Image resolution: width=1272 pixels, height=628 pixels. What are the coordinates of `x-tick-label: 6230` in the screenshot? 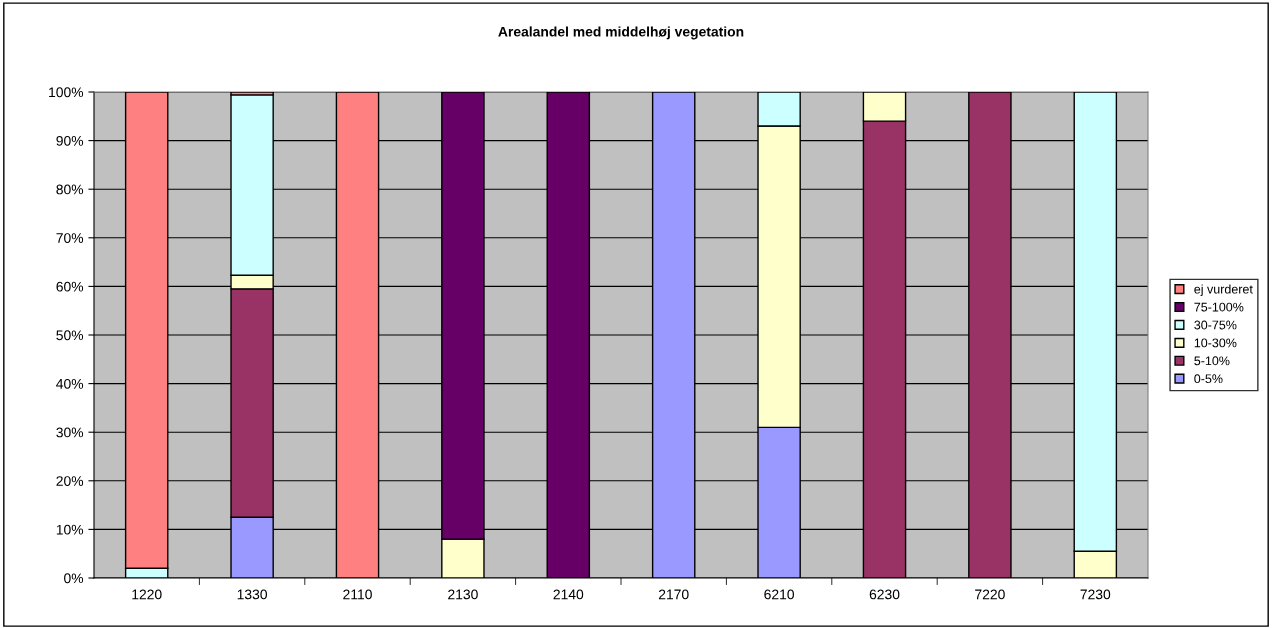 It's located at (884, 594).